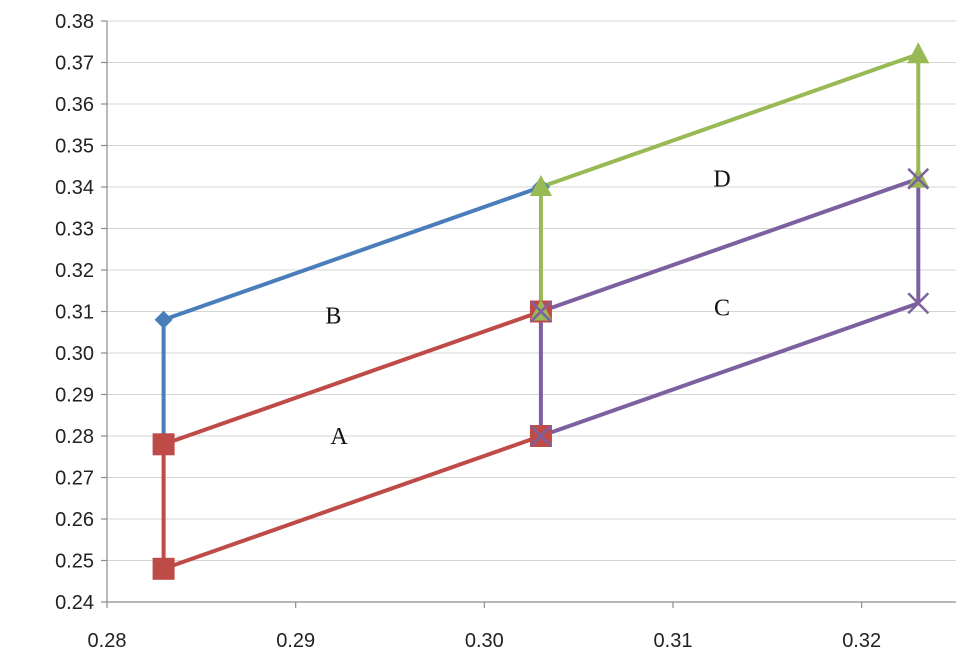 This screenshot has height=663, width=956. Describe the element at coordinates (74, 105) in the screenshot. I see `y-tick-label: 0.36` at that location.